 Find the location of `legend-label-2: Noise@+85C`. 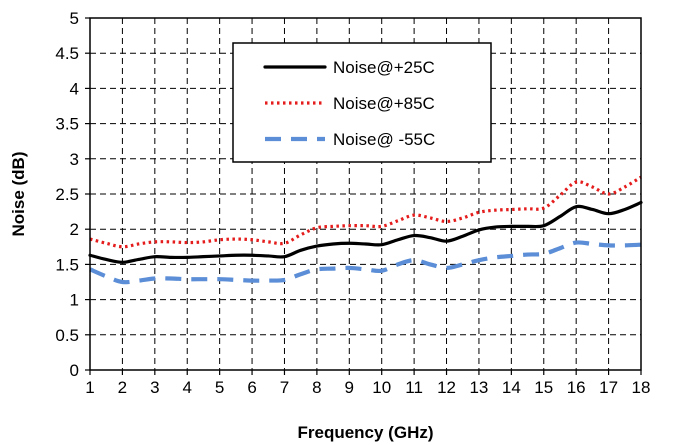

legend-label-2: Noise@+85C is located at coordinates (384, 103).